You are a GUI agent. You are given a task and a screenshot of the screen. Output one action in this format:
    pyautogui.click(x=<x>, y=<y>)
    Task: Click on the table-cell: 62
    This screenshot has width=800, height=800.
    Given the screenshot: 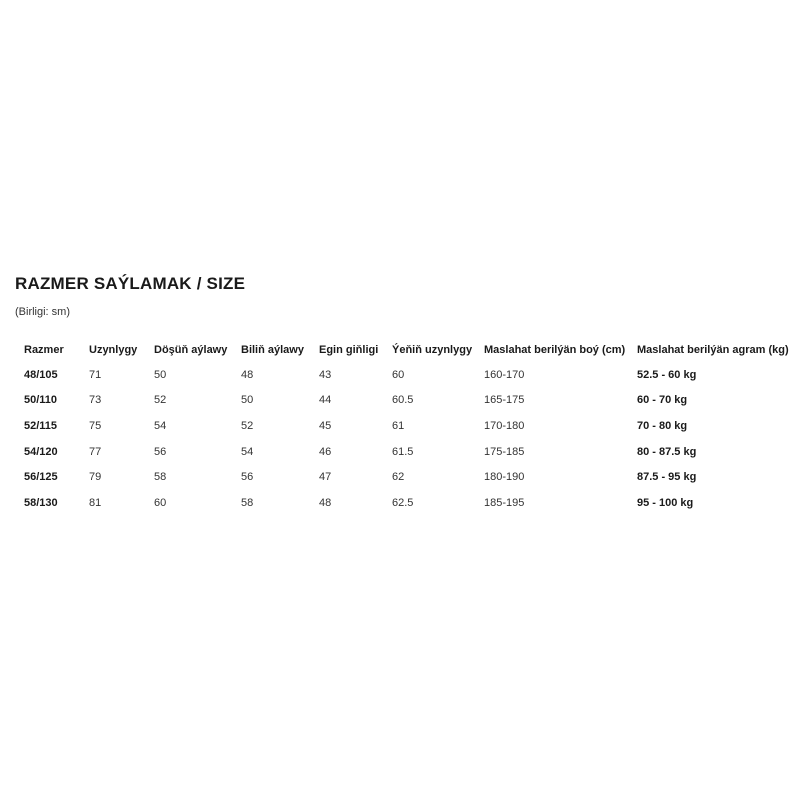 What is the action you would take?
    pyautogui.click(x=398, y=477)
    